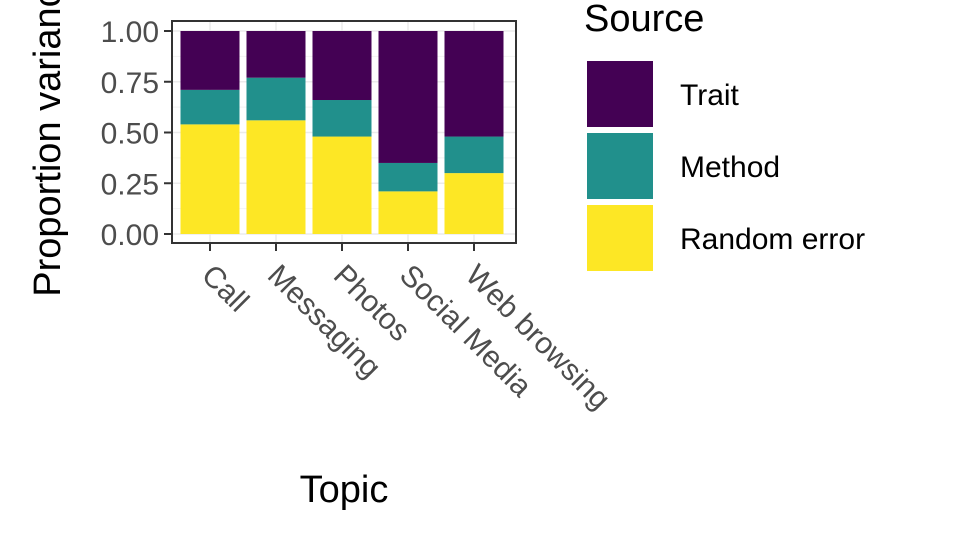  I want to click on legend-label: Trait, so click(710, 95).